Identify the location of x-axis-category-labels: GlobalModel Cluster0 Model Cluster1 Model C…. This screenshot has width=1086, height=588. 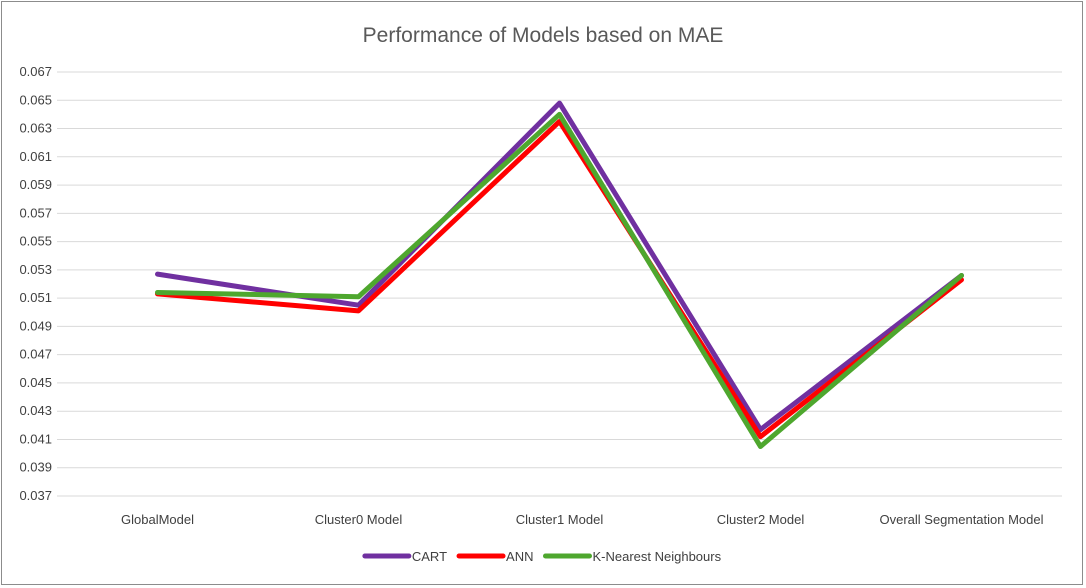
(582, 519).